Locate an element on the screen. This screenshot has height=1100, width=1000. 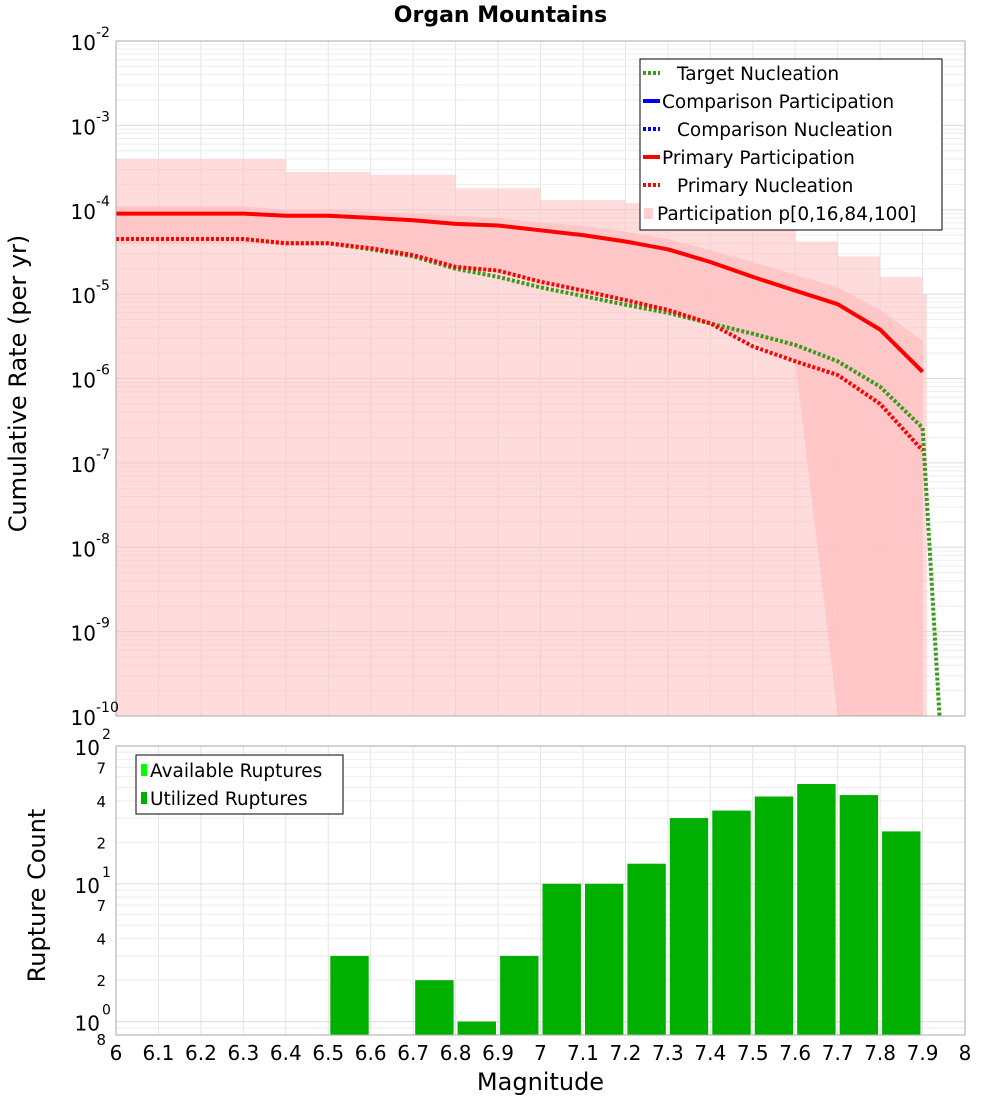
y-tick-exponent: 0 is located at coordinates (106, 1011).